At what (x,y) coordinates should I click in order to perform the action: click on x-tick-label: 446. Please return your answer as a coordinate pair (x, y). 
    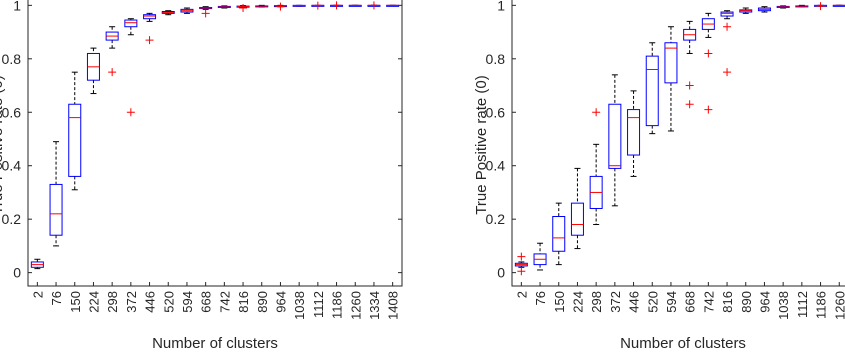
    Looking at the image, I should click on (150, 302).